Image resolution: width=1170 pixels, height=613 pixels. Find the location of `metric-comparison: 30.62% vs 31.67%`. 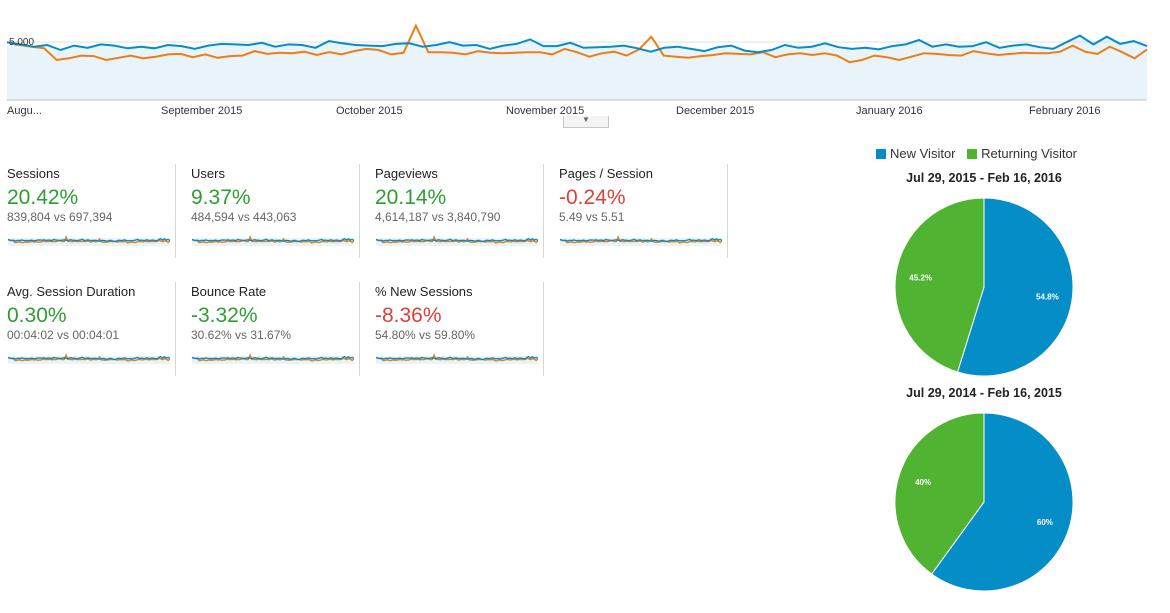

metric-comparison: 30.62% vs 31.67% is located at coordinates (241, 335).